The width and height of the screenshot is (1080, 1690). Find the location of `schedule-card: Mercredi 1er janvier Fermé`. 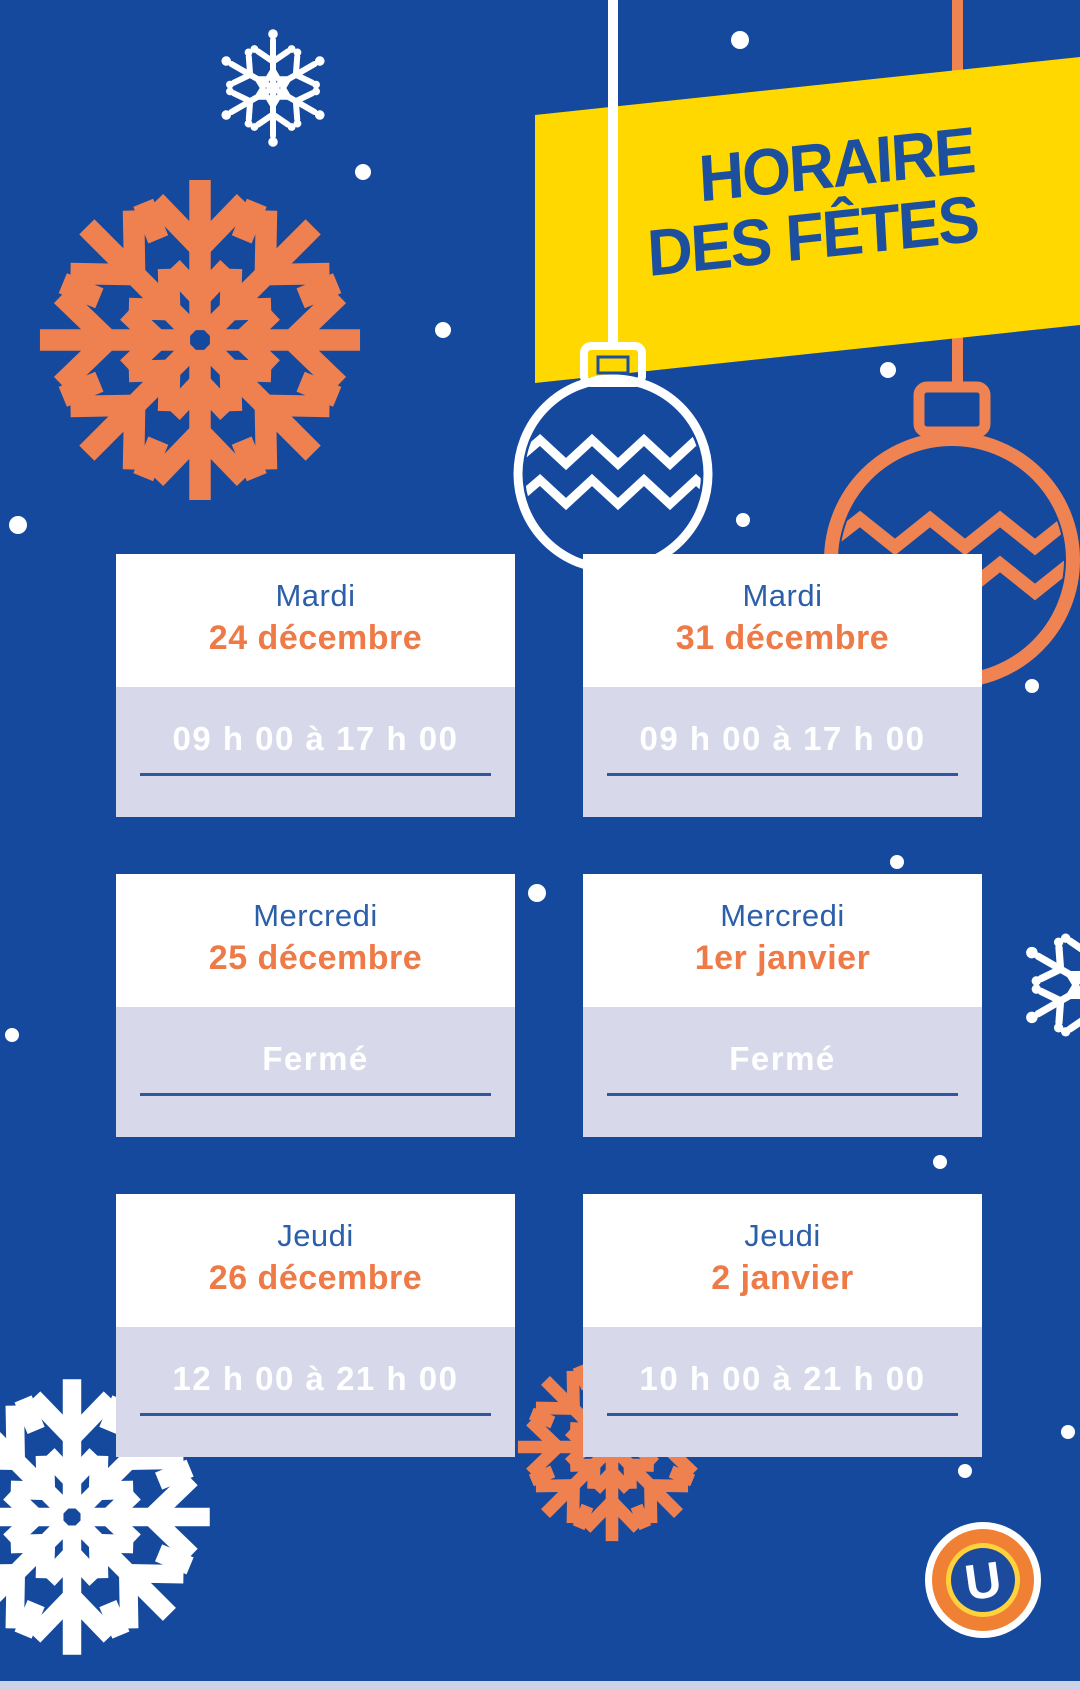

schedule-card: Mercredi 1er janvier Fermé is located at coordinates (782, 1005).